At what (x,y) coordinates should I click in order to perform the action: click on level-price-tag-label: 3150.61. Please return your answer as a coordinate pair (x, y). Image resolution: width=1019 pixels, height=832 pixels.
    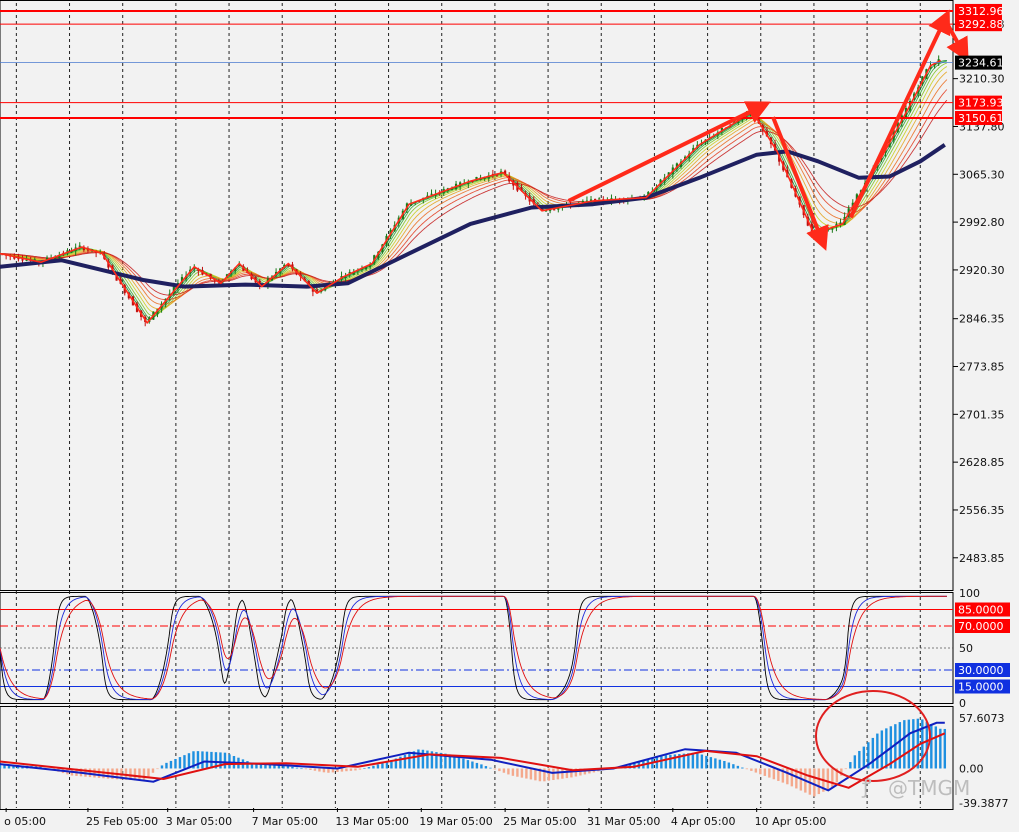
    Looking at the image, I should click on (981, 118).